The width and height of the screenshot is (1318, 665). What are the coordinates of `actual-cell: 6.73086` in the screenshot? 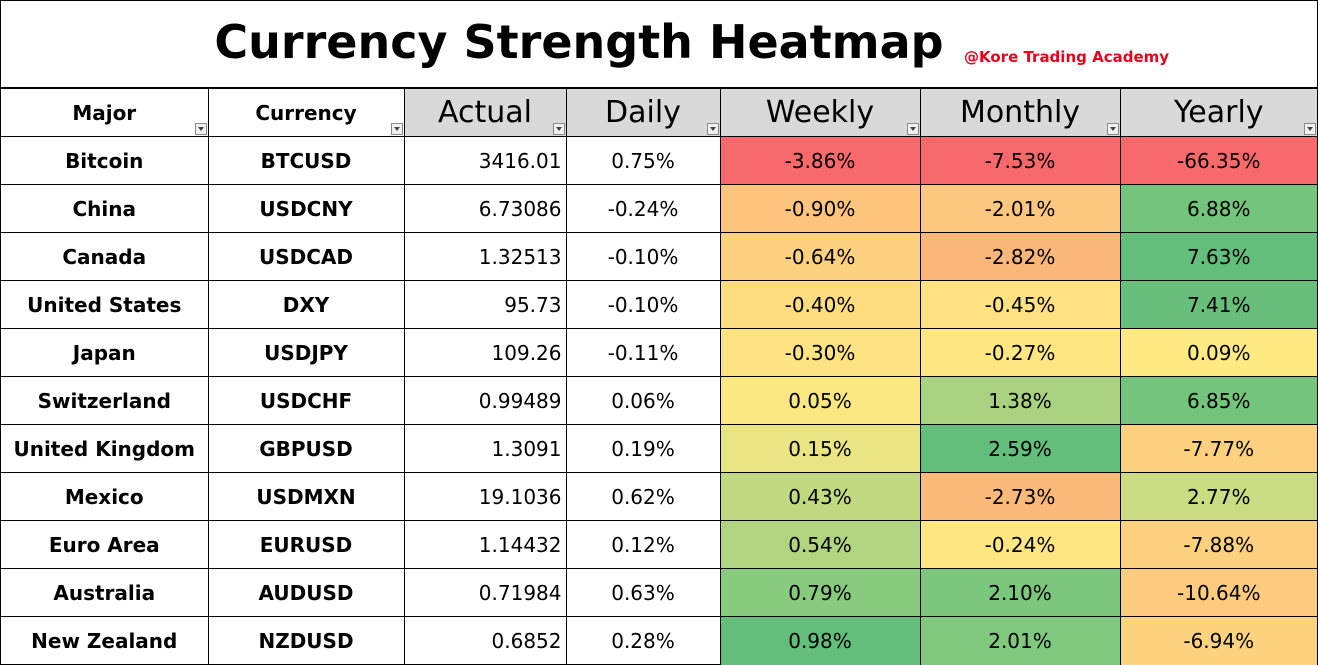 It's located at (485, 208).